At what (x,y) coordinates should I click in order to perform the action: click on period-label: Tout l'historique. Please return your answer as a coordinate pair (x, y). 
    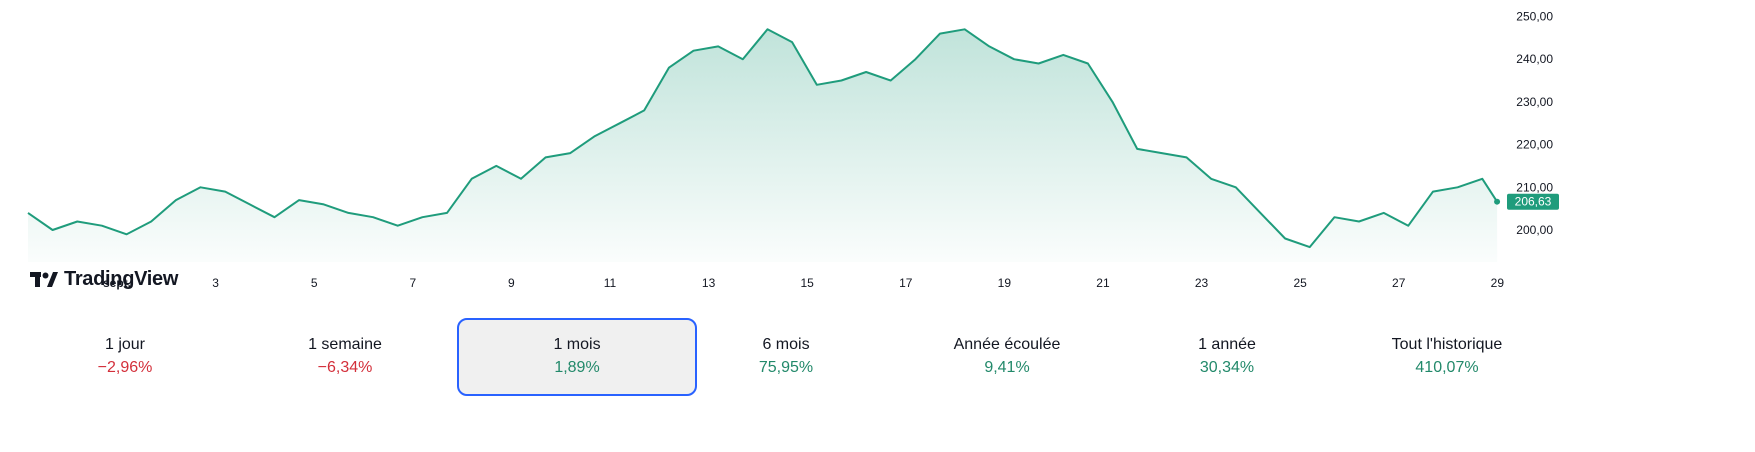
    Looking at the image, I should click on (1447, 344).